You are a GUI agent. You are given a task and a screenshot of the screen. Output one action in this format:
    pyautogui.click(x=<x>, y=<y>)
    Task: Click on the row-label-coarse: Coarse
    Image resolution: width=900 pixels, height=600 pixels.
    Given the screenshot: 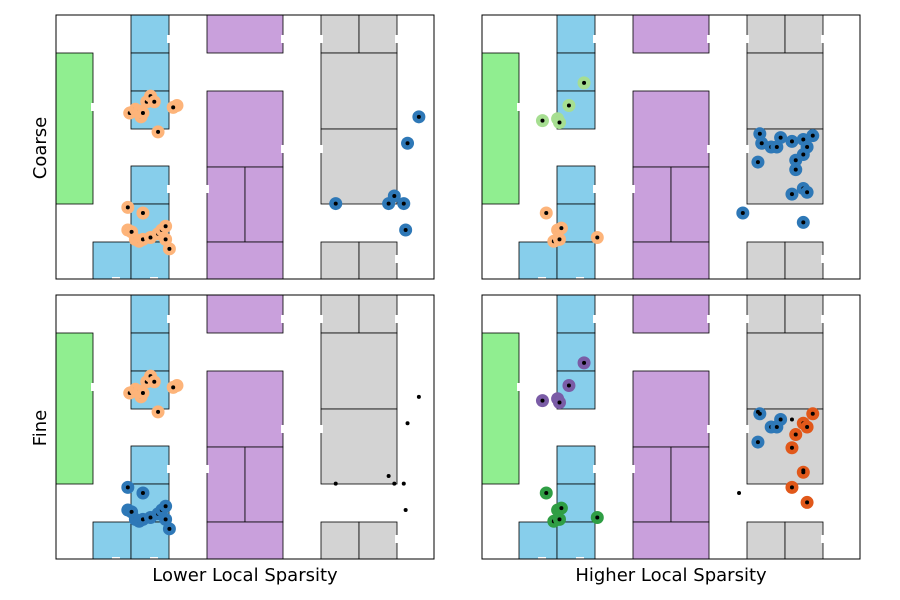 What is the action you would take?
    pyautogui.click(x=40, y=148)
    